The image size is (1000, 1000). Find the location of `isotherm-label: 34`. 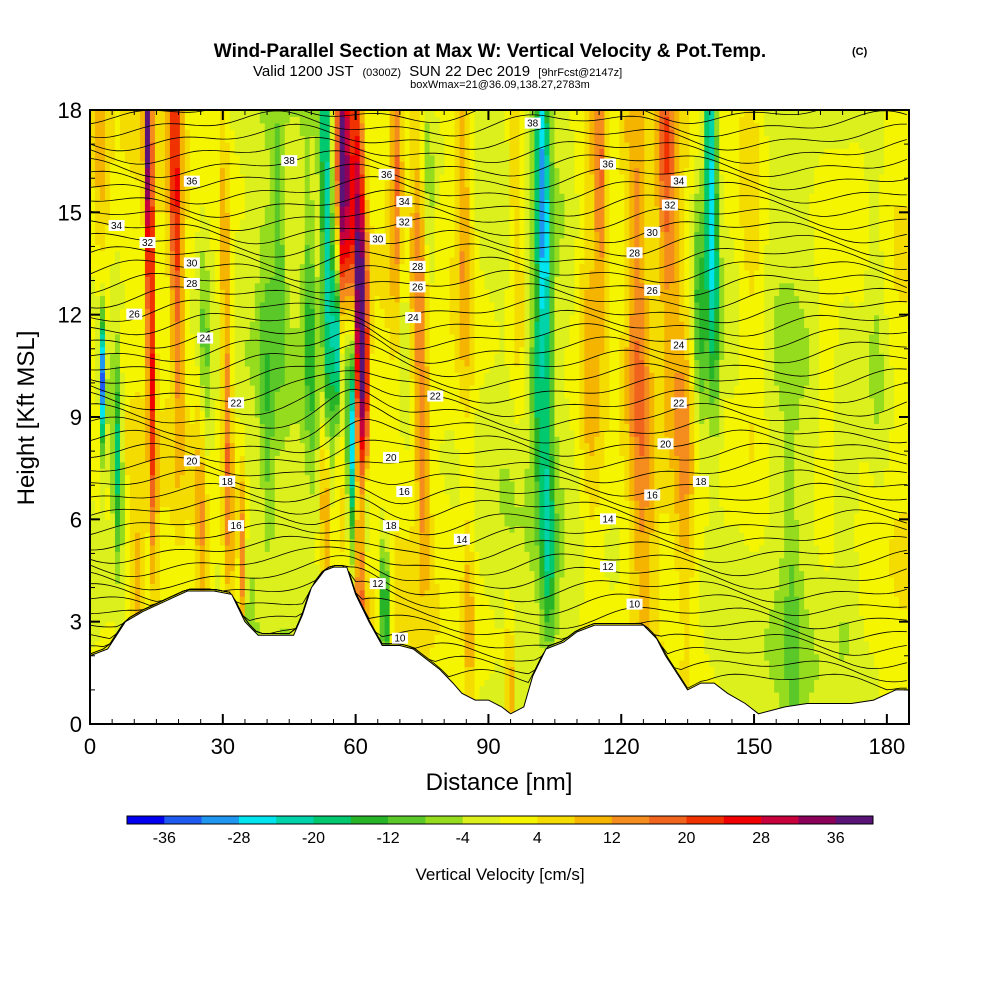

isotherm-label: 34 is located at coordinates (678, 181).